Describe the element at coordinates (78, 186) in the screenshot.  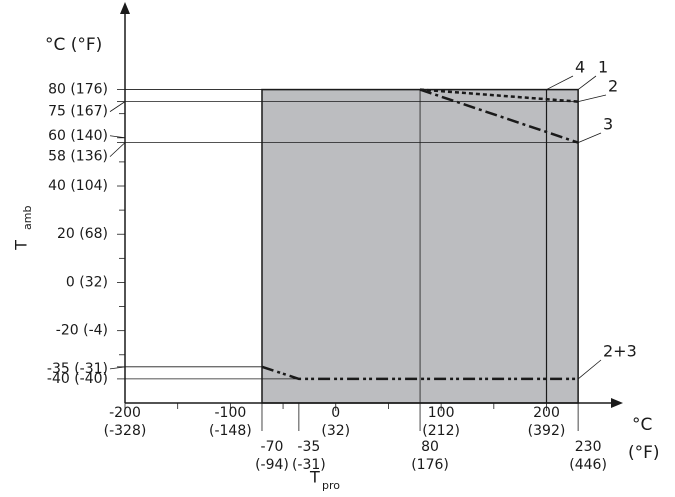
I see `y-tick-label: 40 (104)` at that location.